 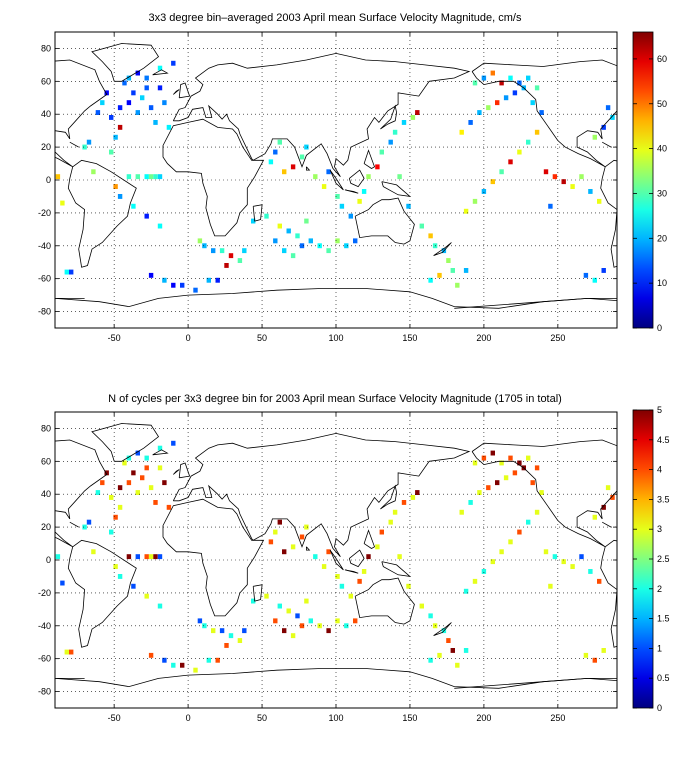 I want to click on y-tick-label: -20, so click(x=44, y=593).